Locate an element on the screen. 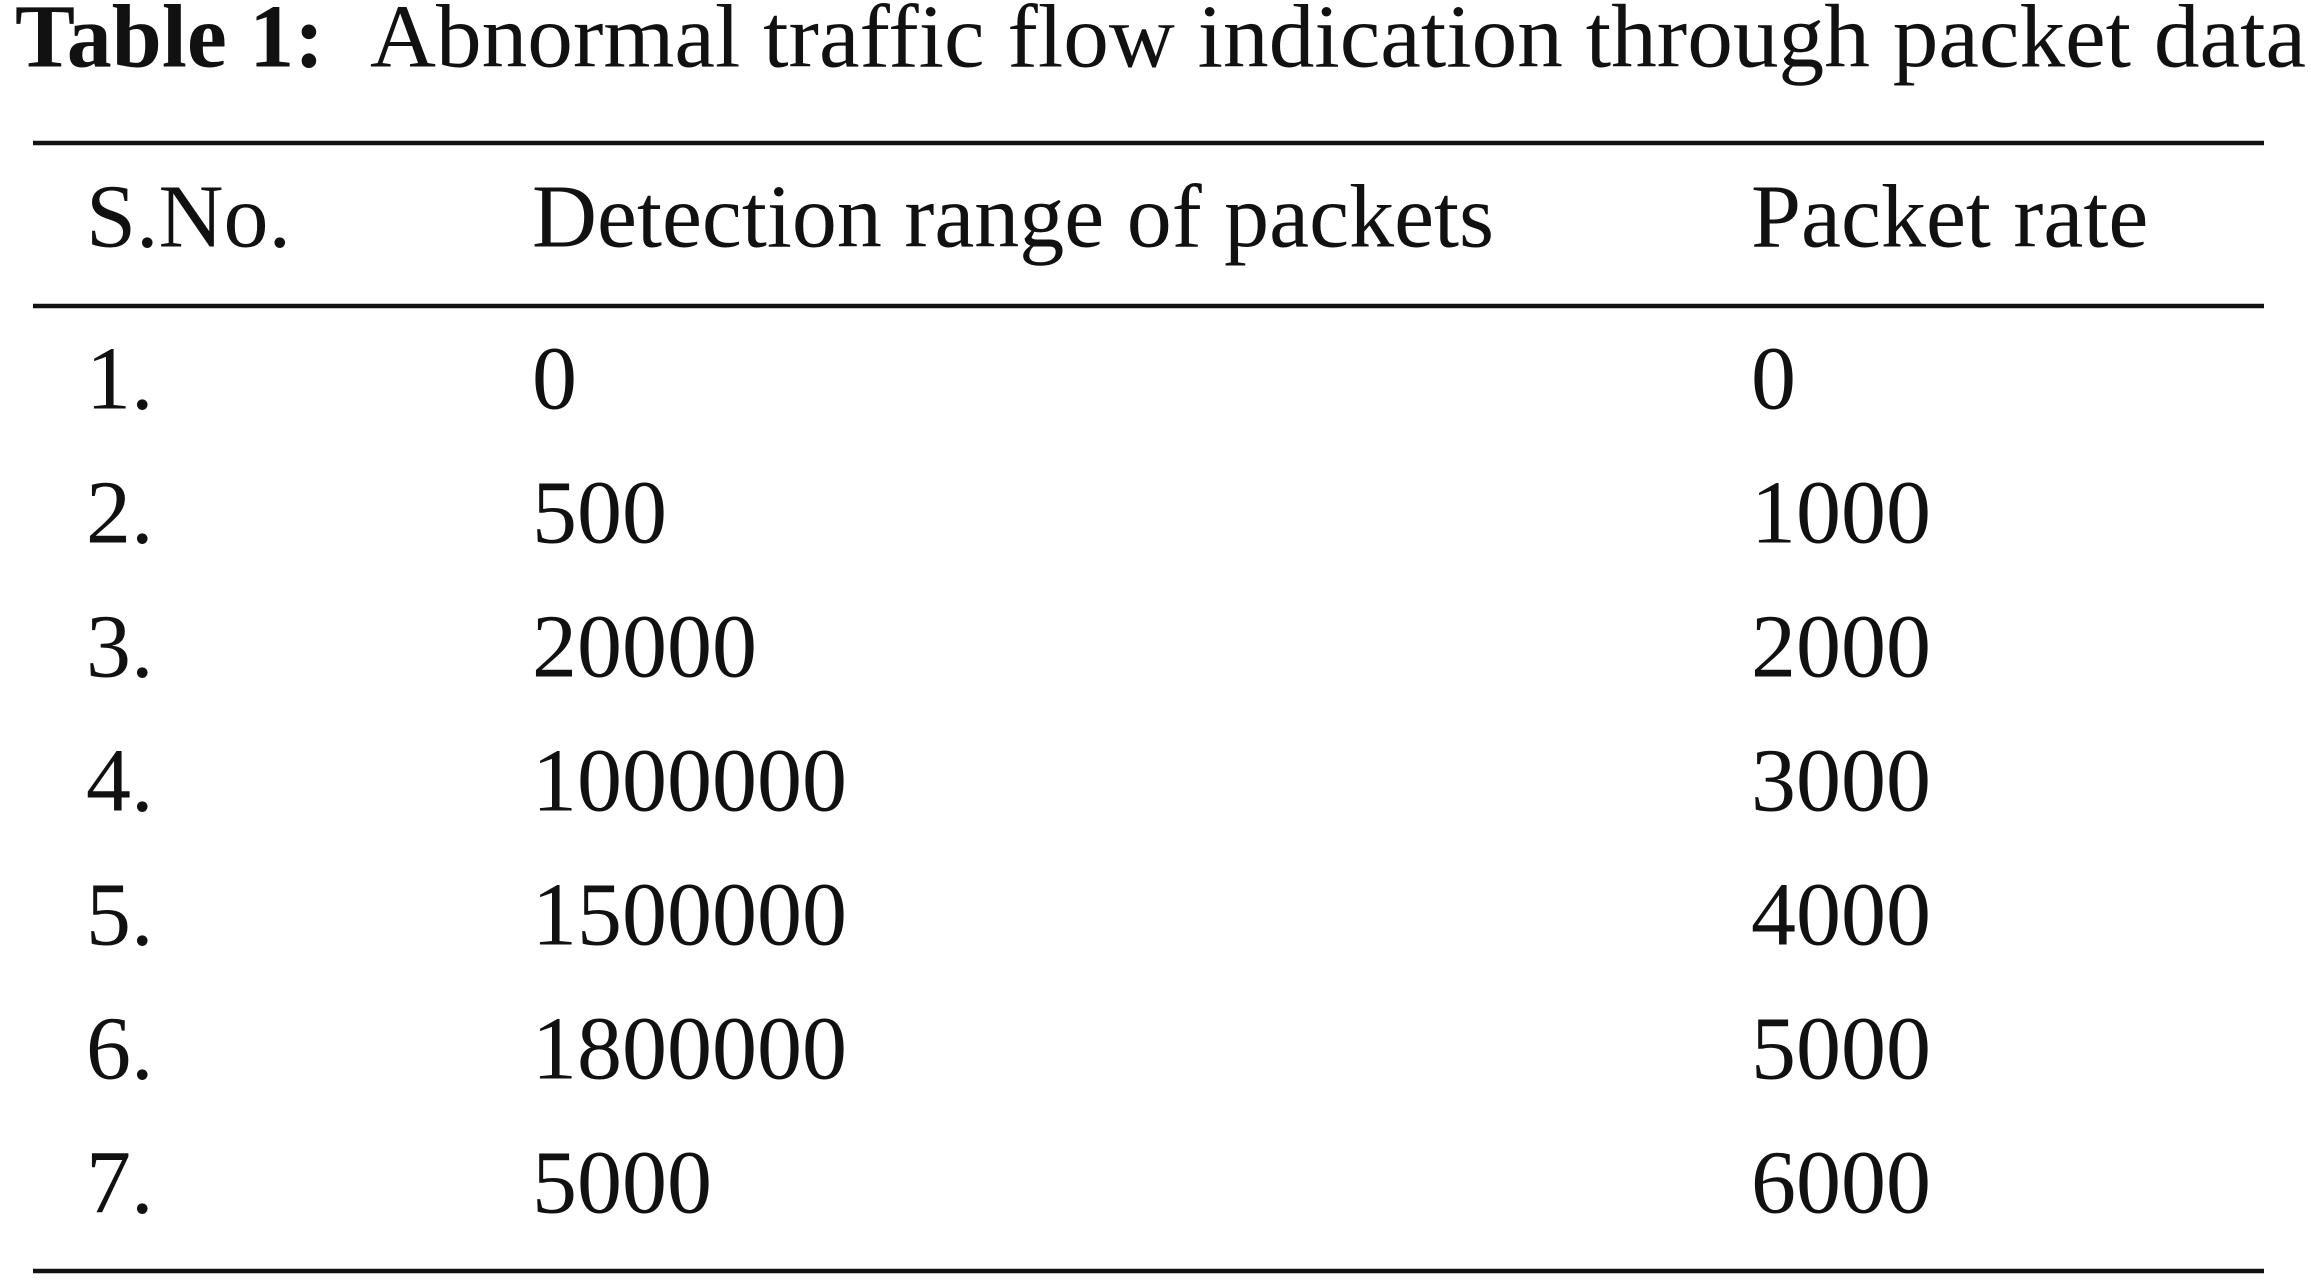 This screenshot has height=1282, width=2311. table-cell: 1000000 is located at coordinates (689, 781).